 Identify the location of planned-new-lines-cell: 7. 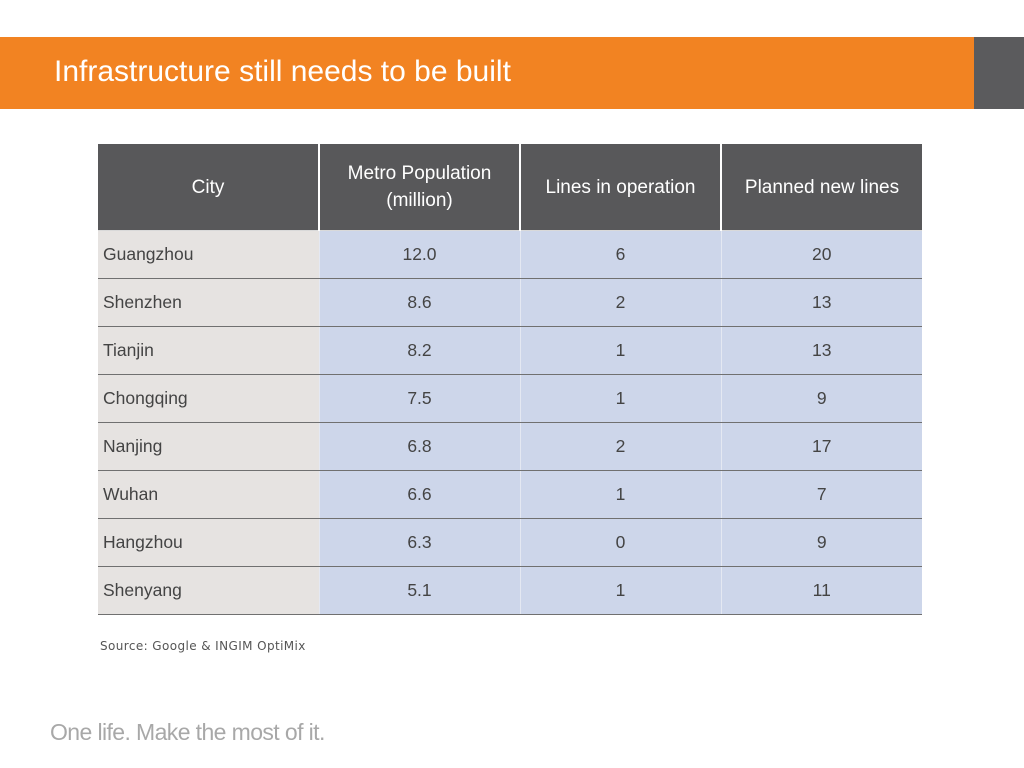
(821, 494).